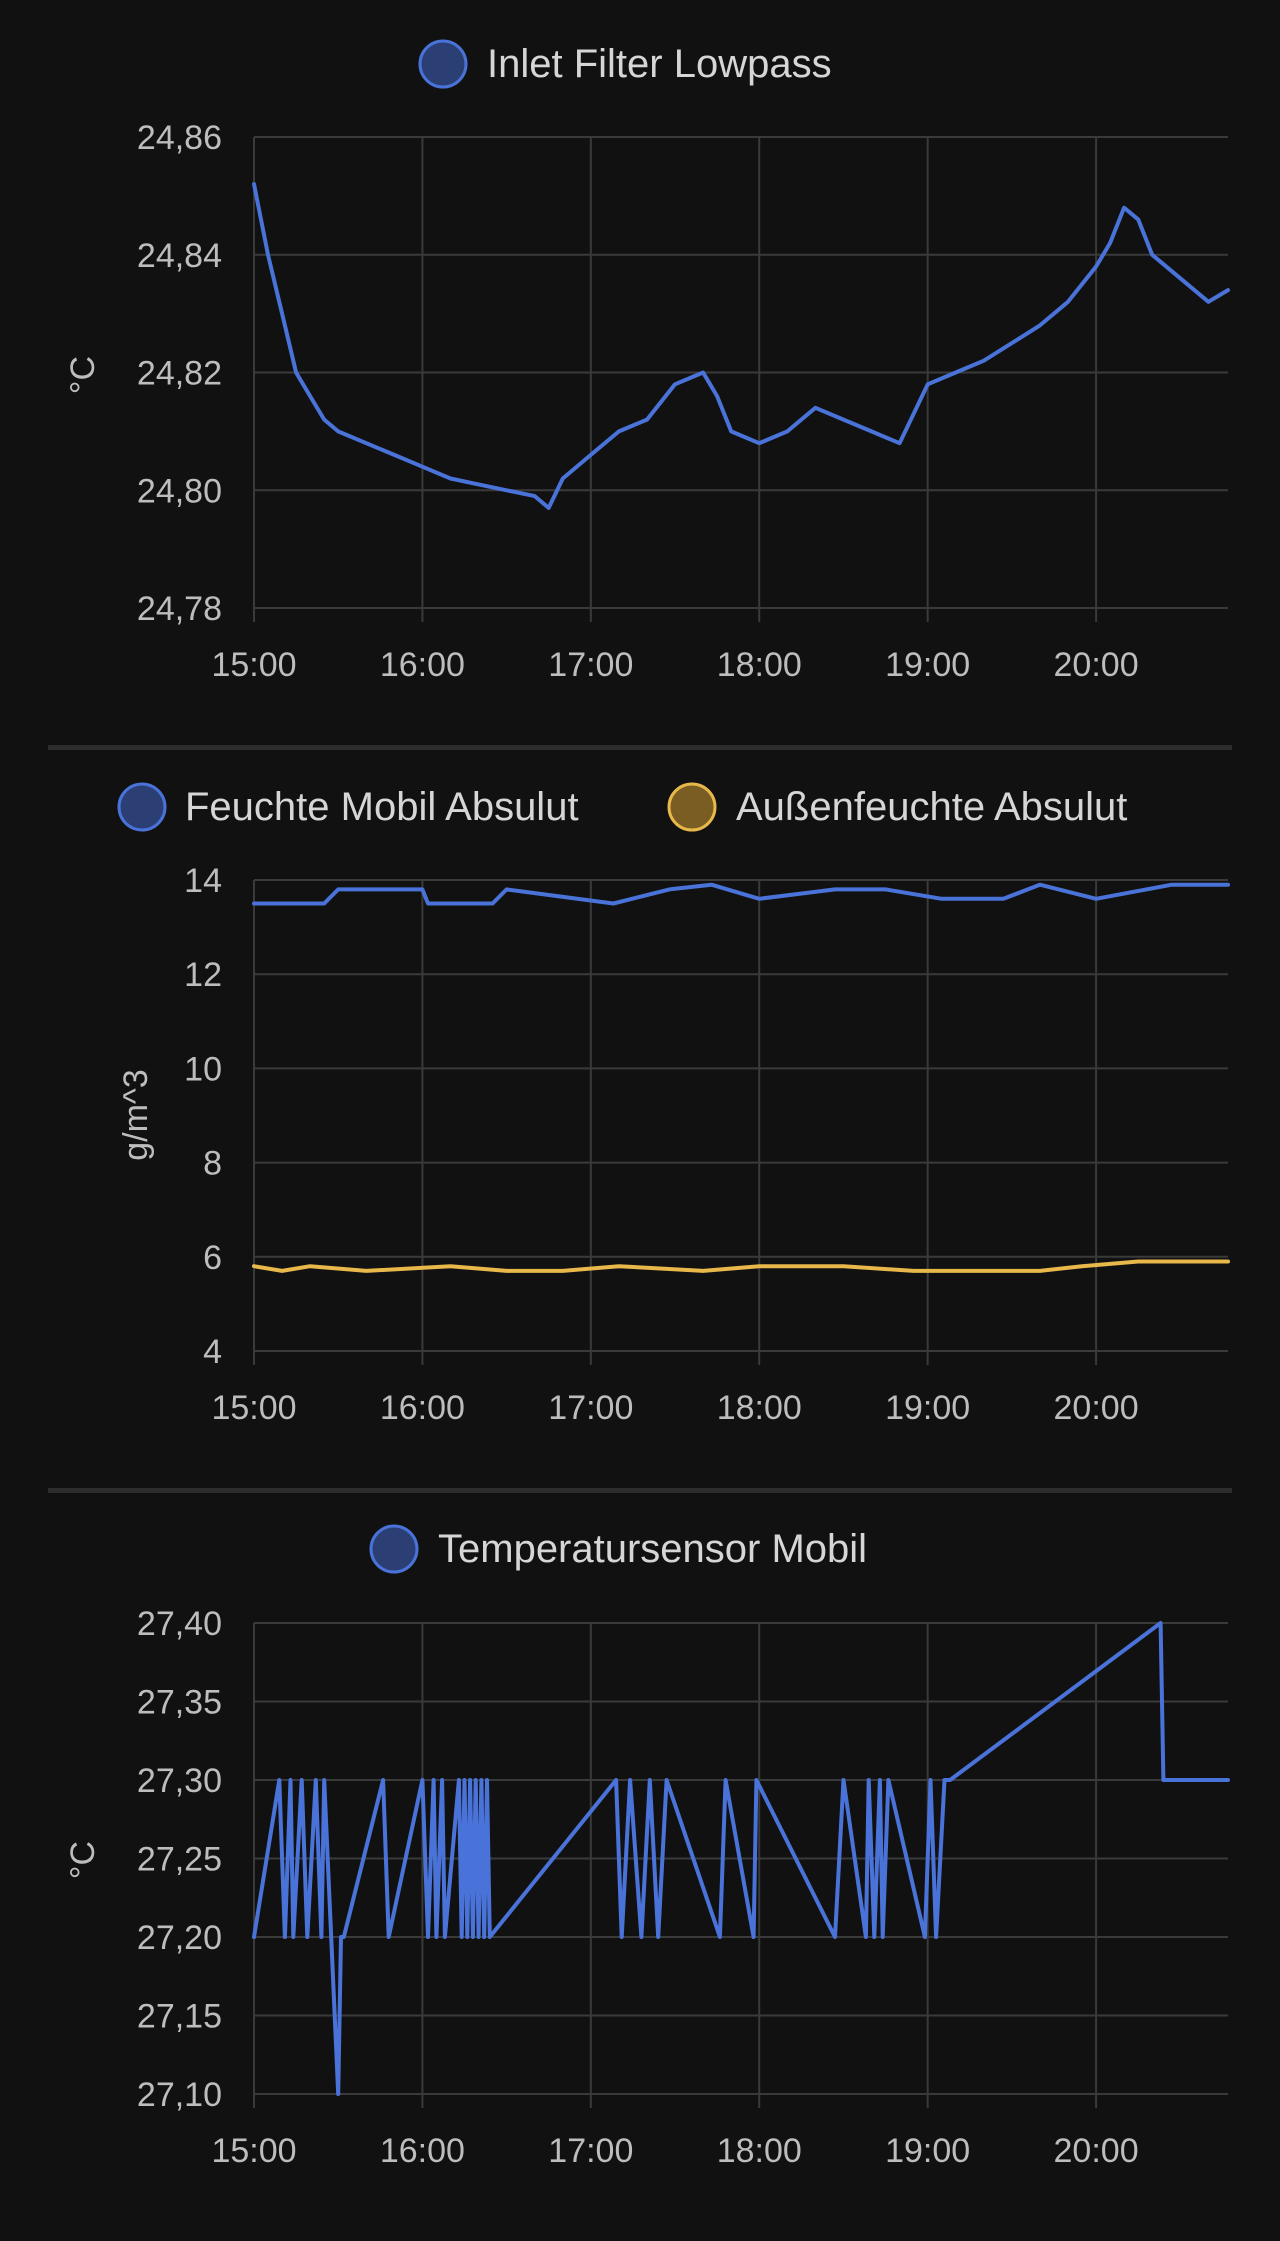 The width and height of the screenshot is (1280, 2241). Describe the element at coordinates (203, 1069) in the screenshot. I see `y-tick-label: 10` at that location.